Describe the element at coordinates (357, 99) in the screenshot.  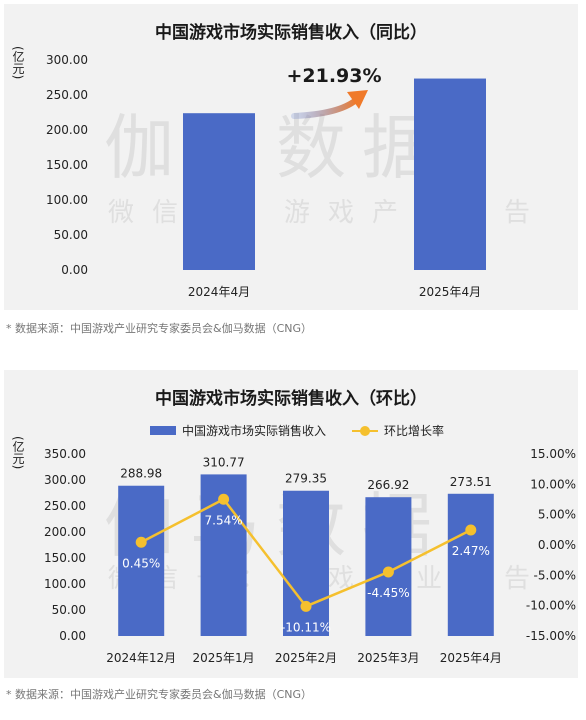
I see `growth-arrow-head` at that location.